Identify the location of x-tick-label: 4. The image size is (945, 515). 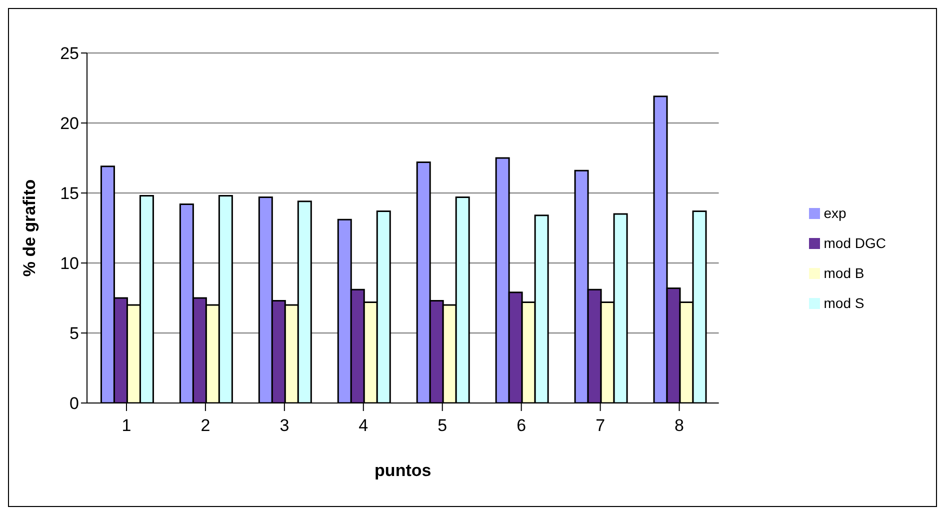
(363, 426).